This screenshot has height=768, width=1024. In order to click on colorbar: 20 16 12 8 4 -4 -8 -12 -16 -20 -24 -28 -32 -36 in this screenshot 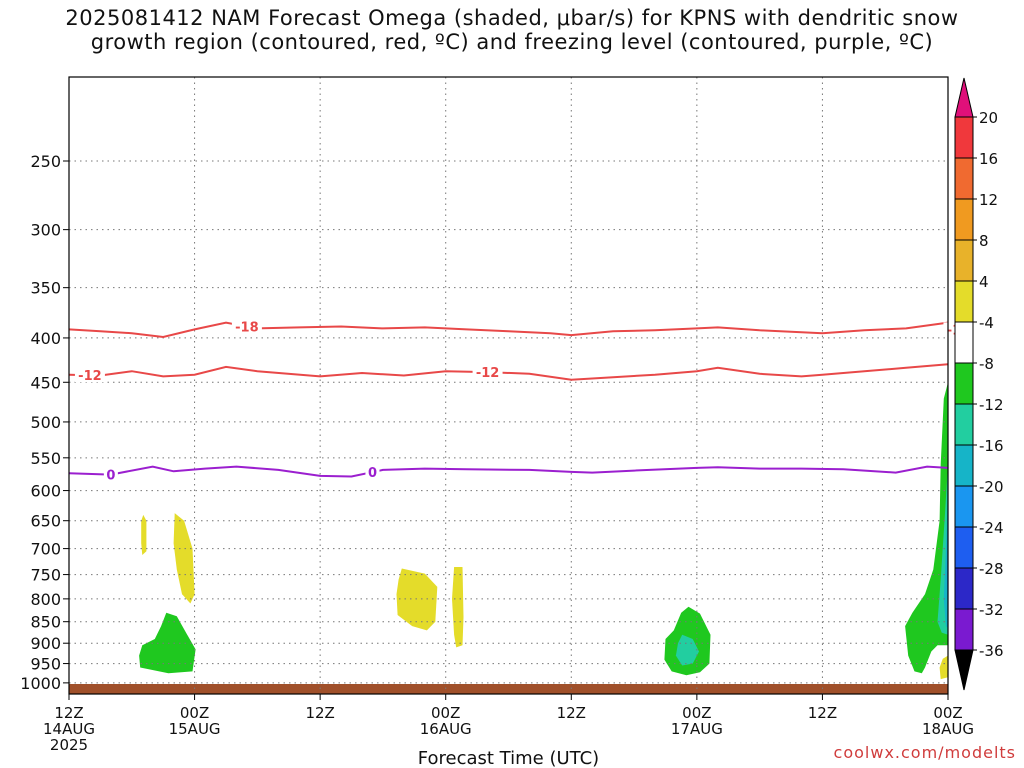, I will do `click(979, 384)`.